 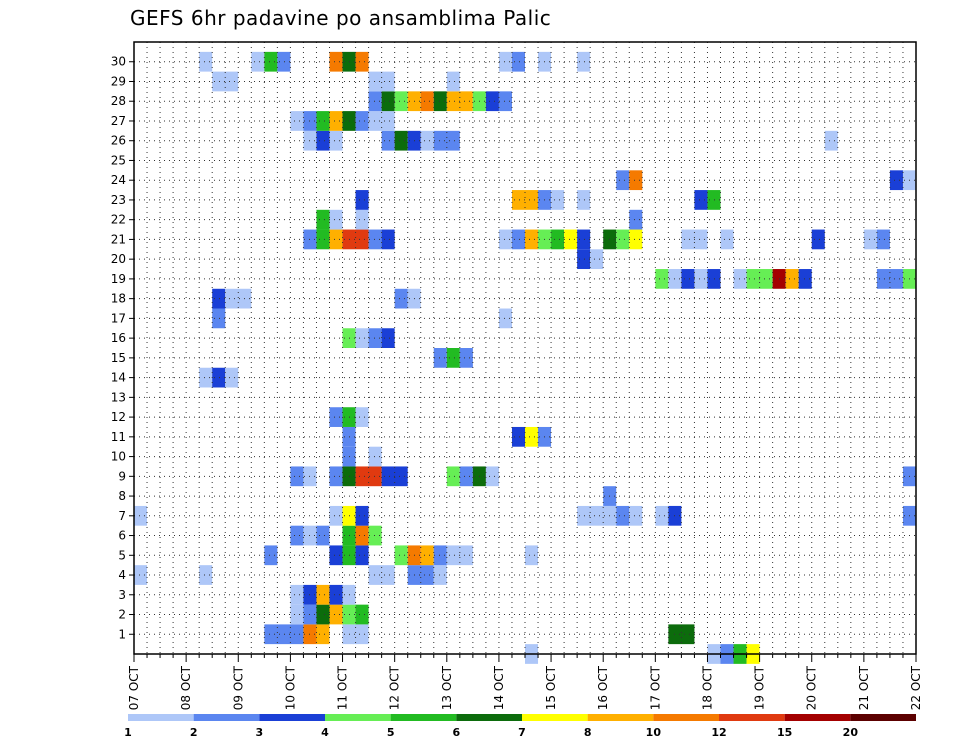 What do you see at coordinates (395, 687) in the screenshot?
I see `x-tick-label: 12 OCT` at bounding box center [395, 687].